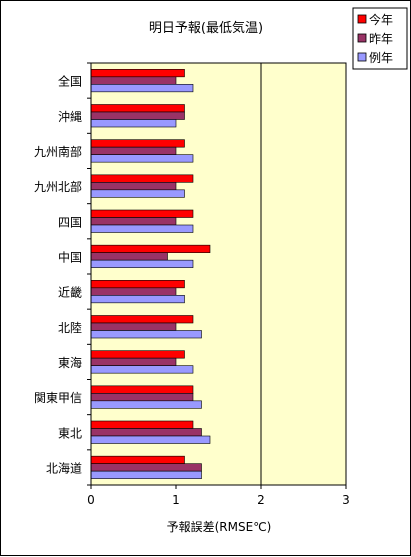 The height and width of the screenshot is (557, 411). What do you see at coordinates (70, 256) in the screenshot?
I see `category-label: 中国` at bounding box center [70, 256].